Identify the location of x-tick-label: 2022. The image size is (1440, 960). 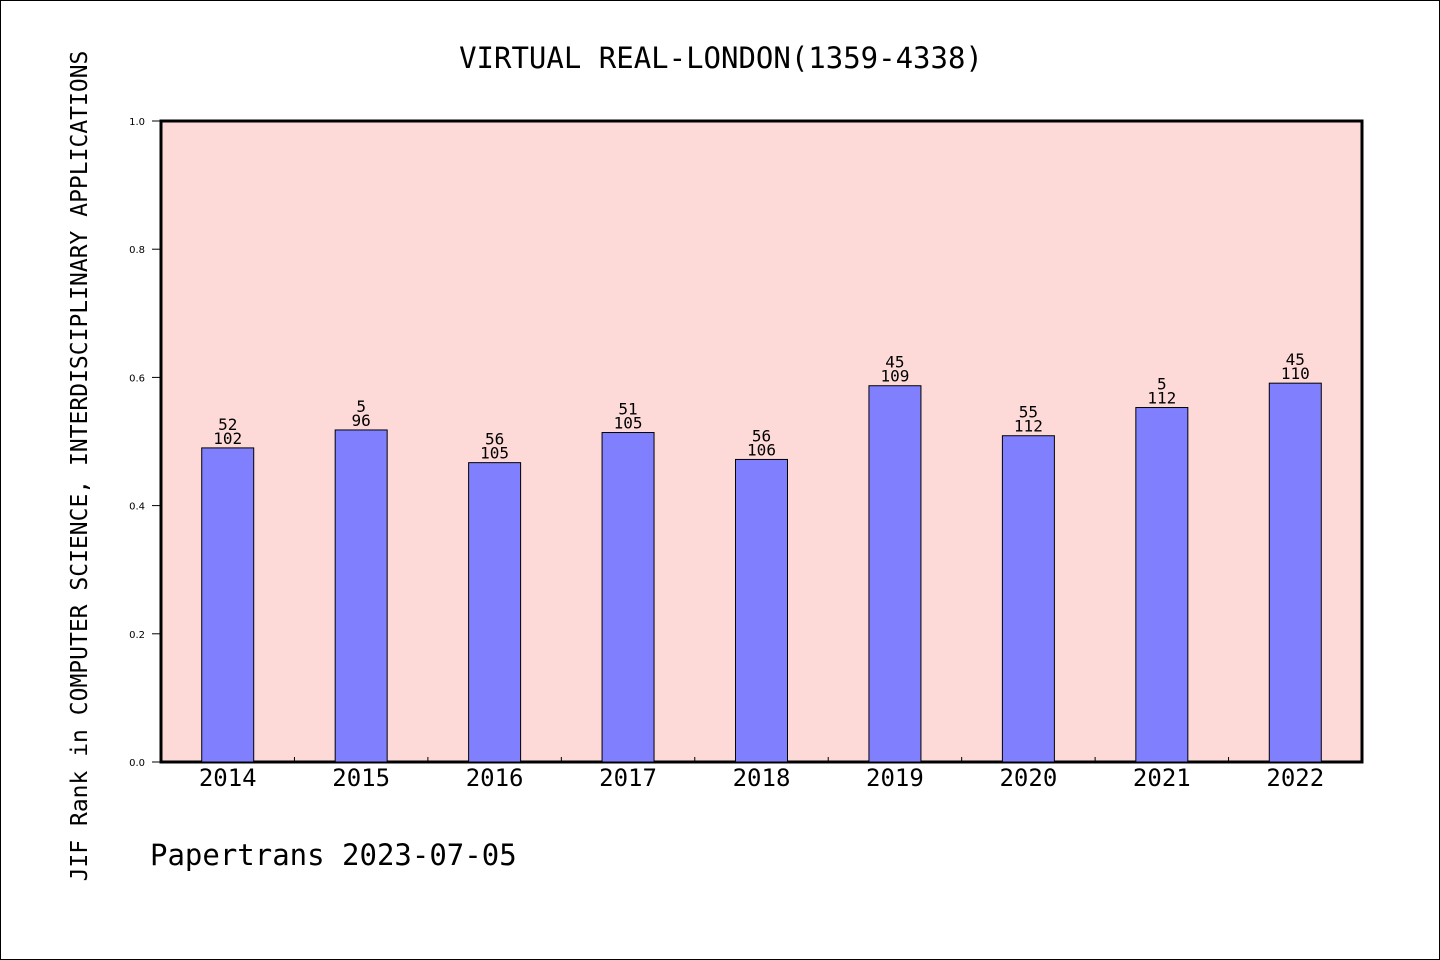
(1295, 778).